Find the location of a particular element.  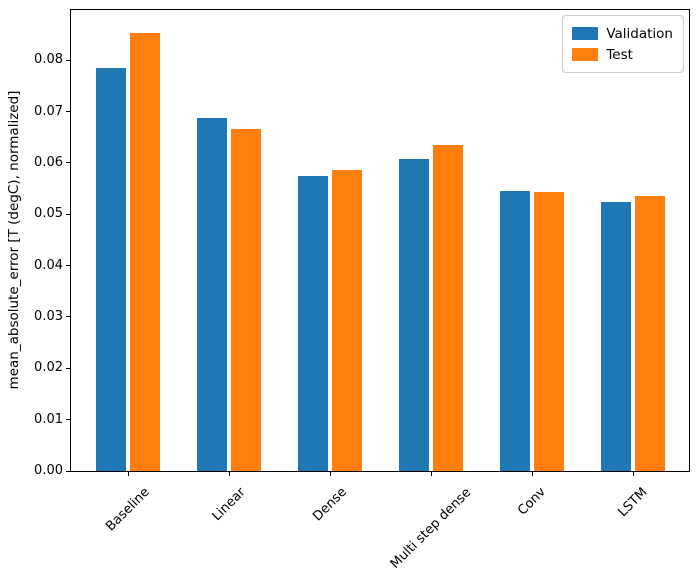

x-tick-mark-dense is located at coordinates (330, 474).